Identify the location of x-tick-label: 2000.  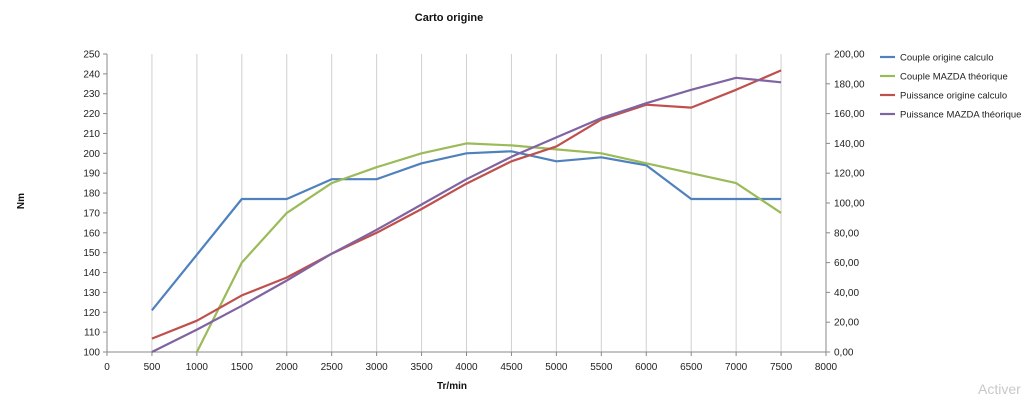
(287, 367).